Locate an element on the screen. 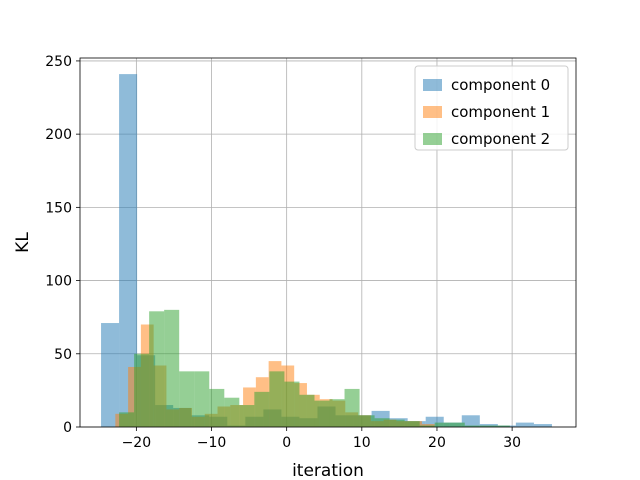 This screenshot has height=480, width=640. y-tick-label-1: 50 is located at coordinates (63, 355).